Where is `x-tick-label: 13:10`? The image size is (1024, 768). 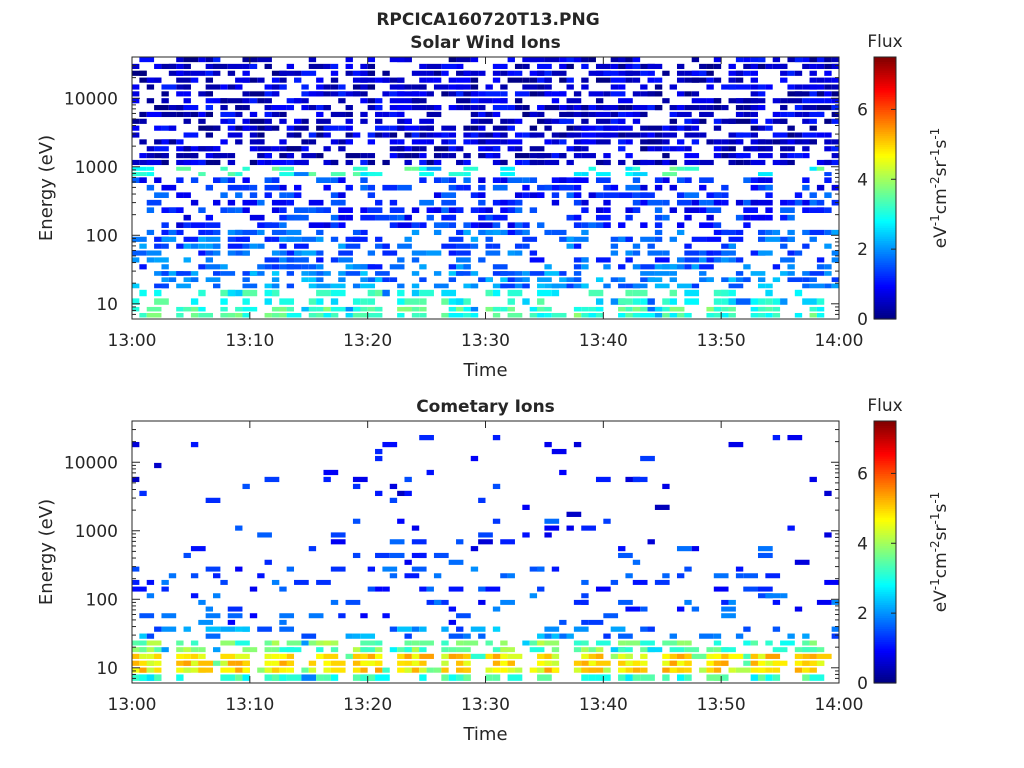
x-tick-label: 13:10 is located at coordinates (249, 341).